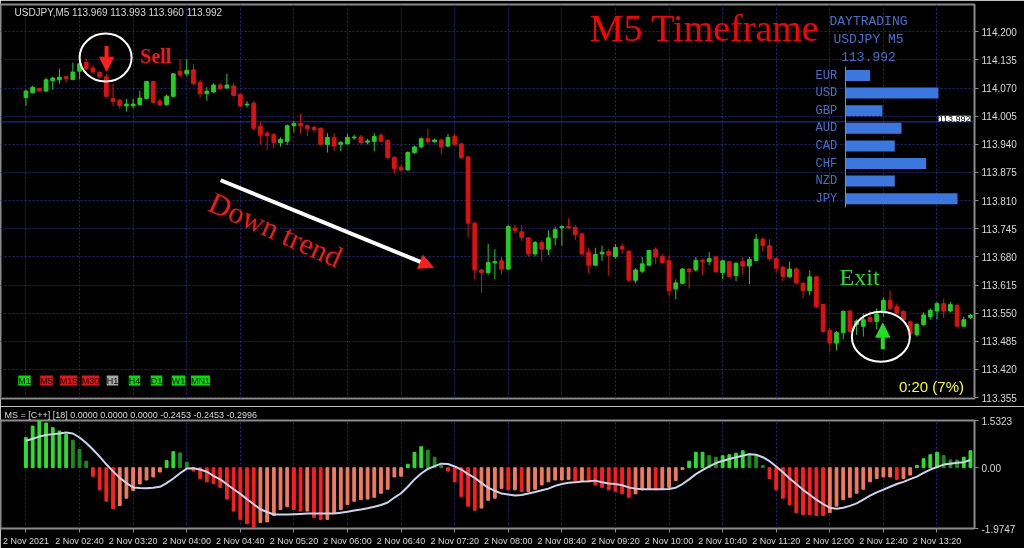 The image size is (1024, 548). What do you see at coordinates (130, 414) in the screenshot?
I see `chart-title: MS = [C++] [18] 0.0000 0.0000 0.0000 -0.2453 -0.2453 -0.2996` at bounding box center [130, 414].